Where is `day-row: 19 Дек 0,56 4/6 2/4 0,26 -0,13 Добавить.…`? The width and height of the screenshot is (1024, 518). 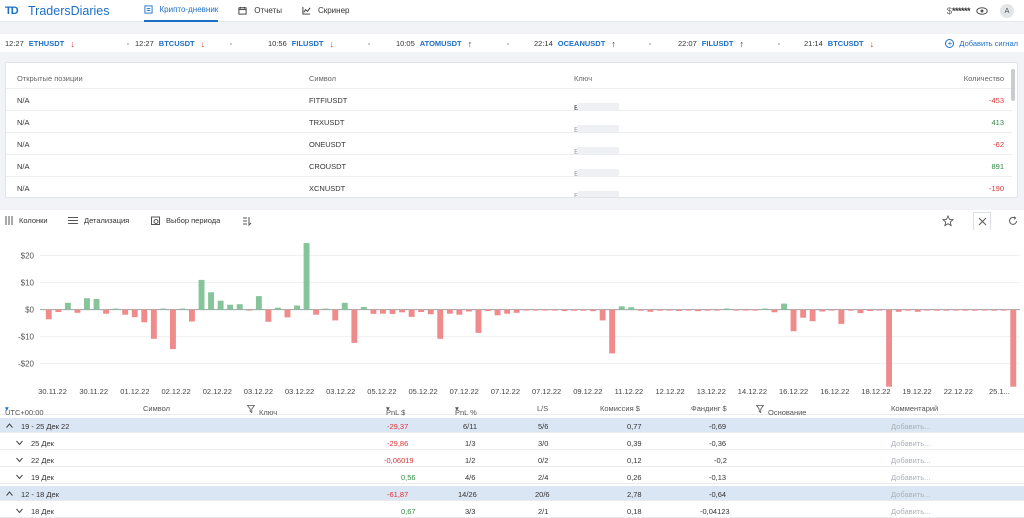
day-row: 19 Дек 0,56 4/6 2/4 0,26 -0,13 Добавить.… is located at coordinates (512, 476).